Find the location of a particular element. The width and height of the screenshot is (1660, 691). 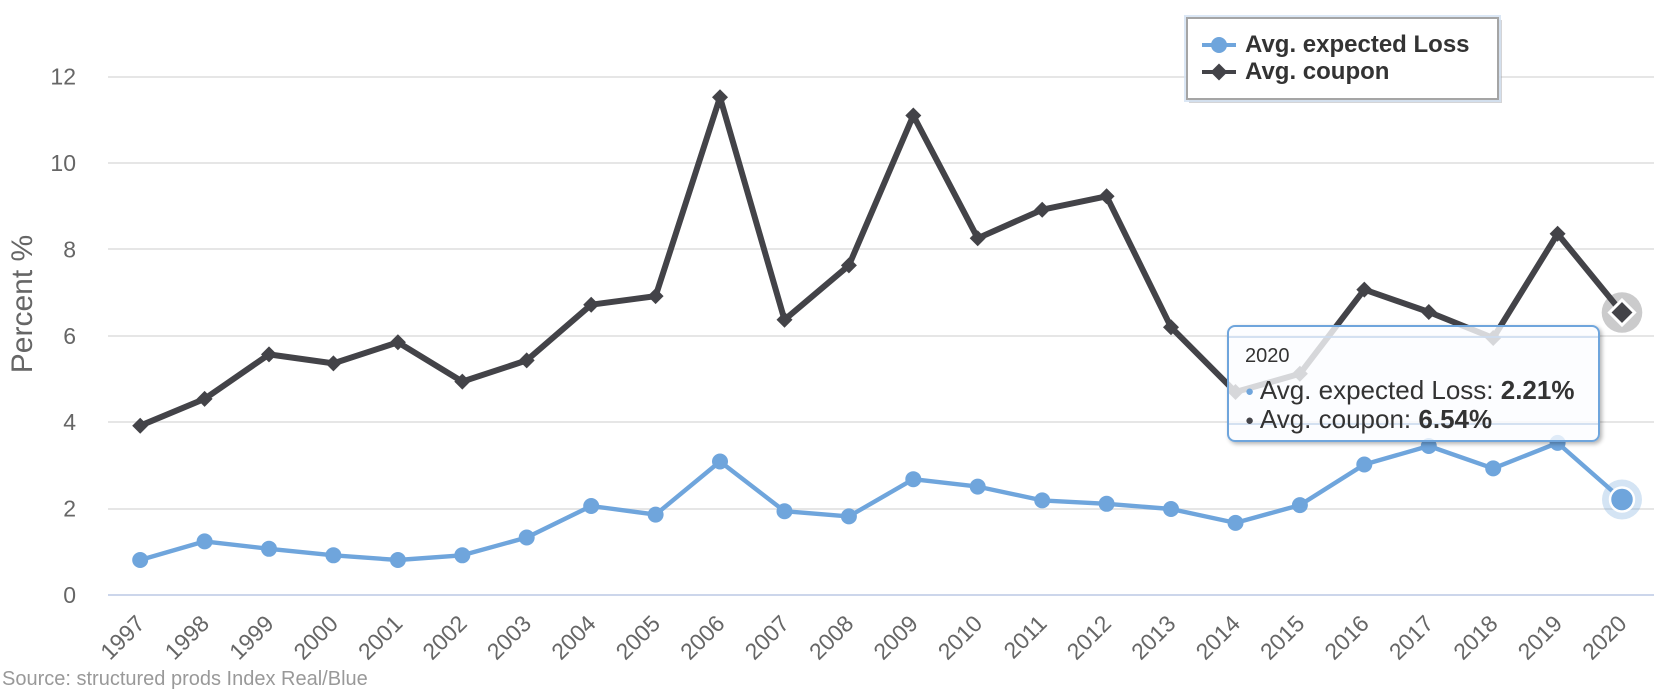

svg-text: 2005 is located at coordinates (638, 637).